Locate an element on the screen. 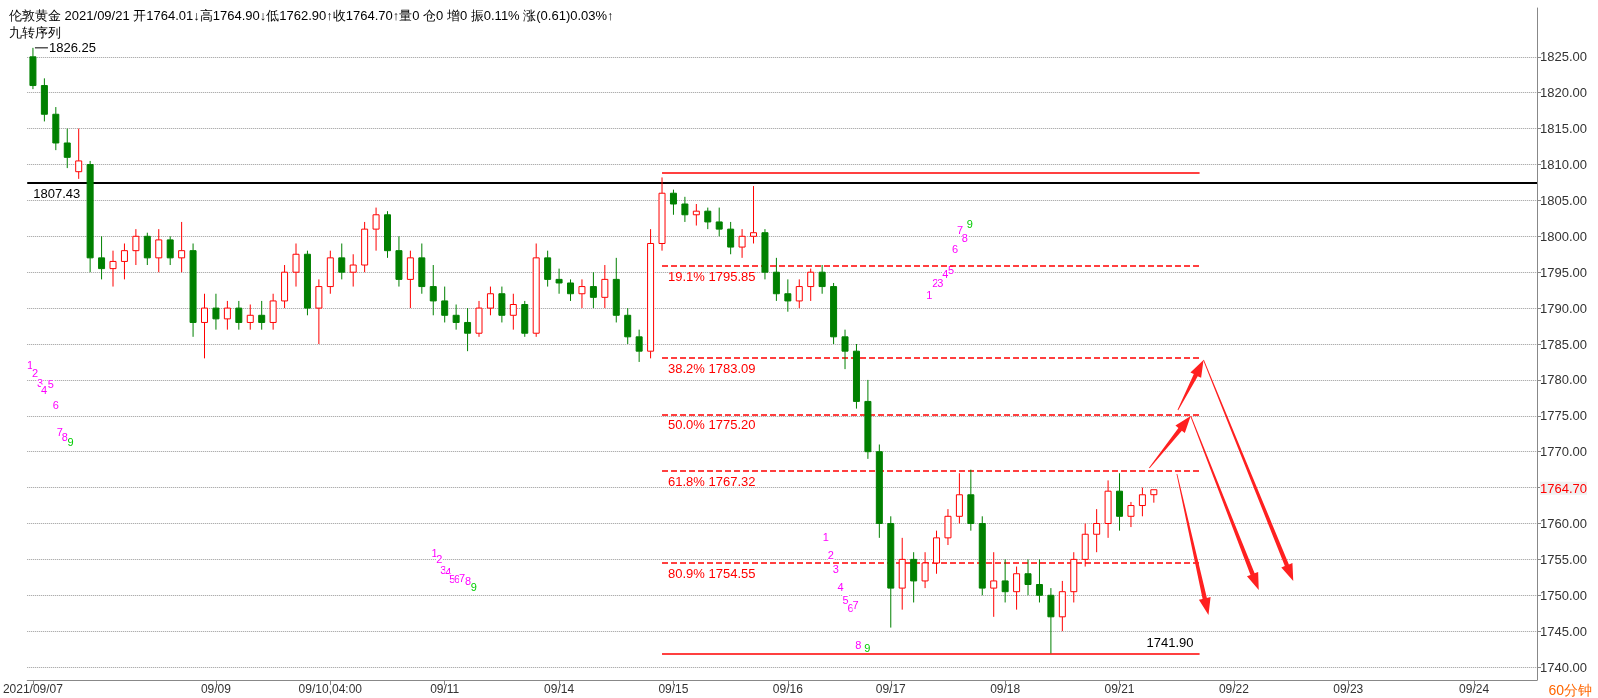  y-tick-label: 1815.00 is located at coordinates (1563, 129).